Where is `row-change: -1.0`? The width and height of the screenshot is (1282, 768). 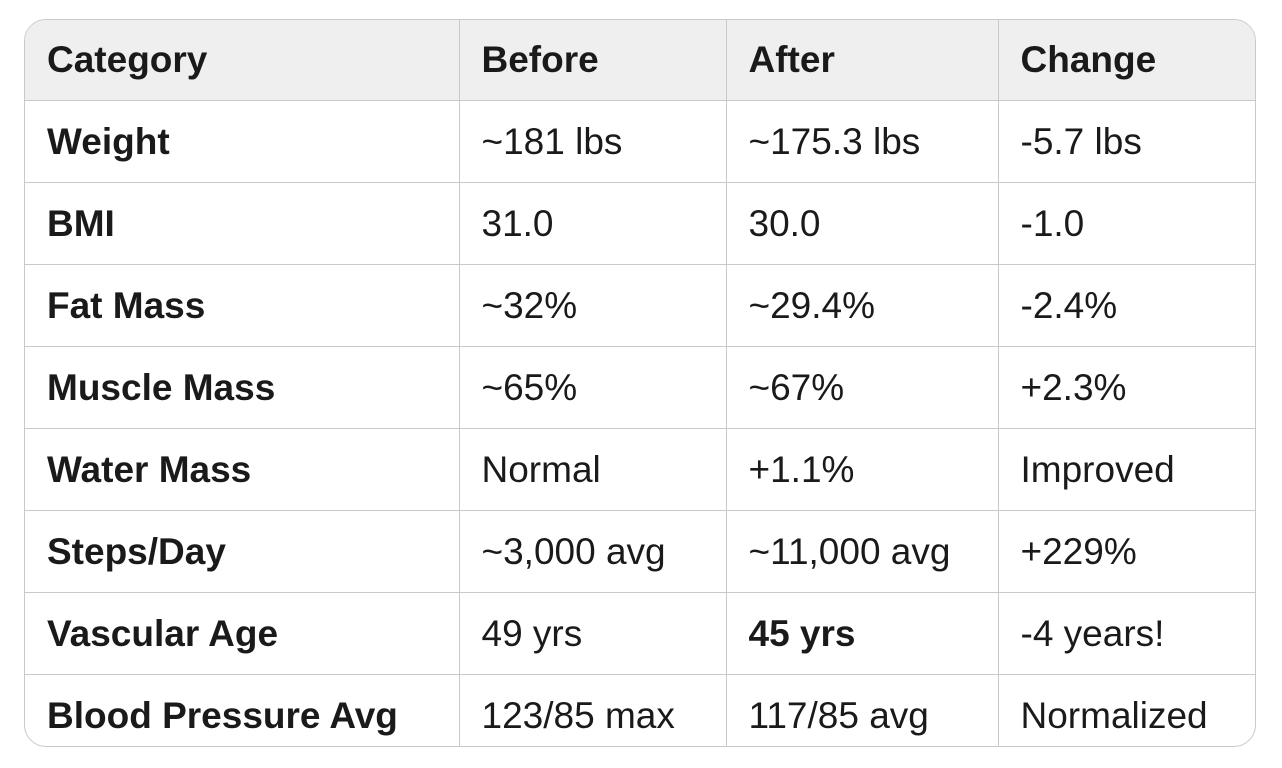 row-change: -1.0 is located at coordinates (1126, 223).